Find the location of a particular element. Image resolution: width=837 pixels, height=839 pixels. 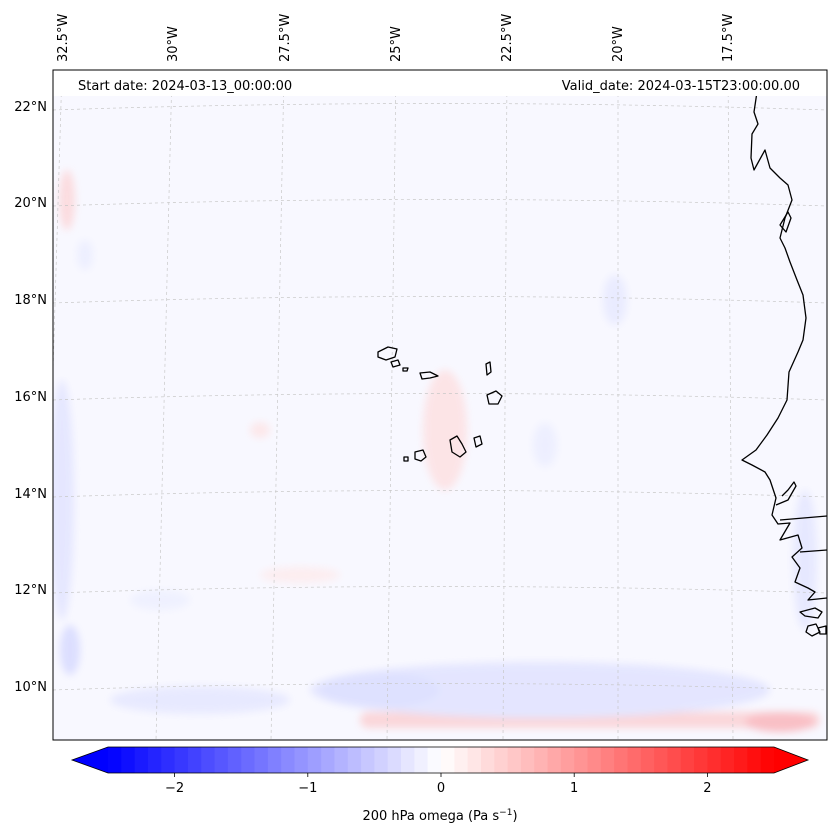

island-maio is located at coordinates (478, 441).